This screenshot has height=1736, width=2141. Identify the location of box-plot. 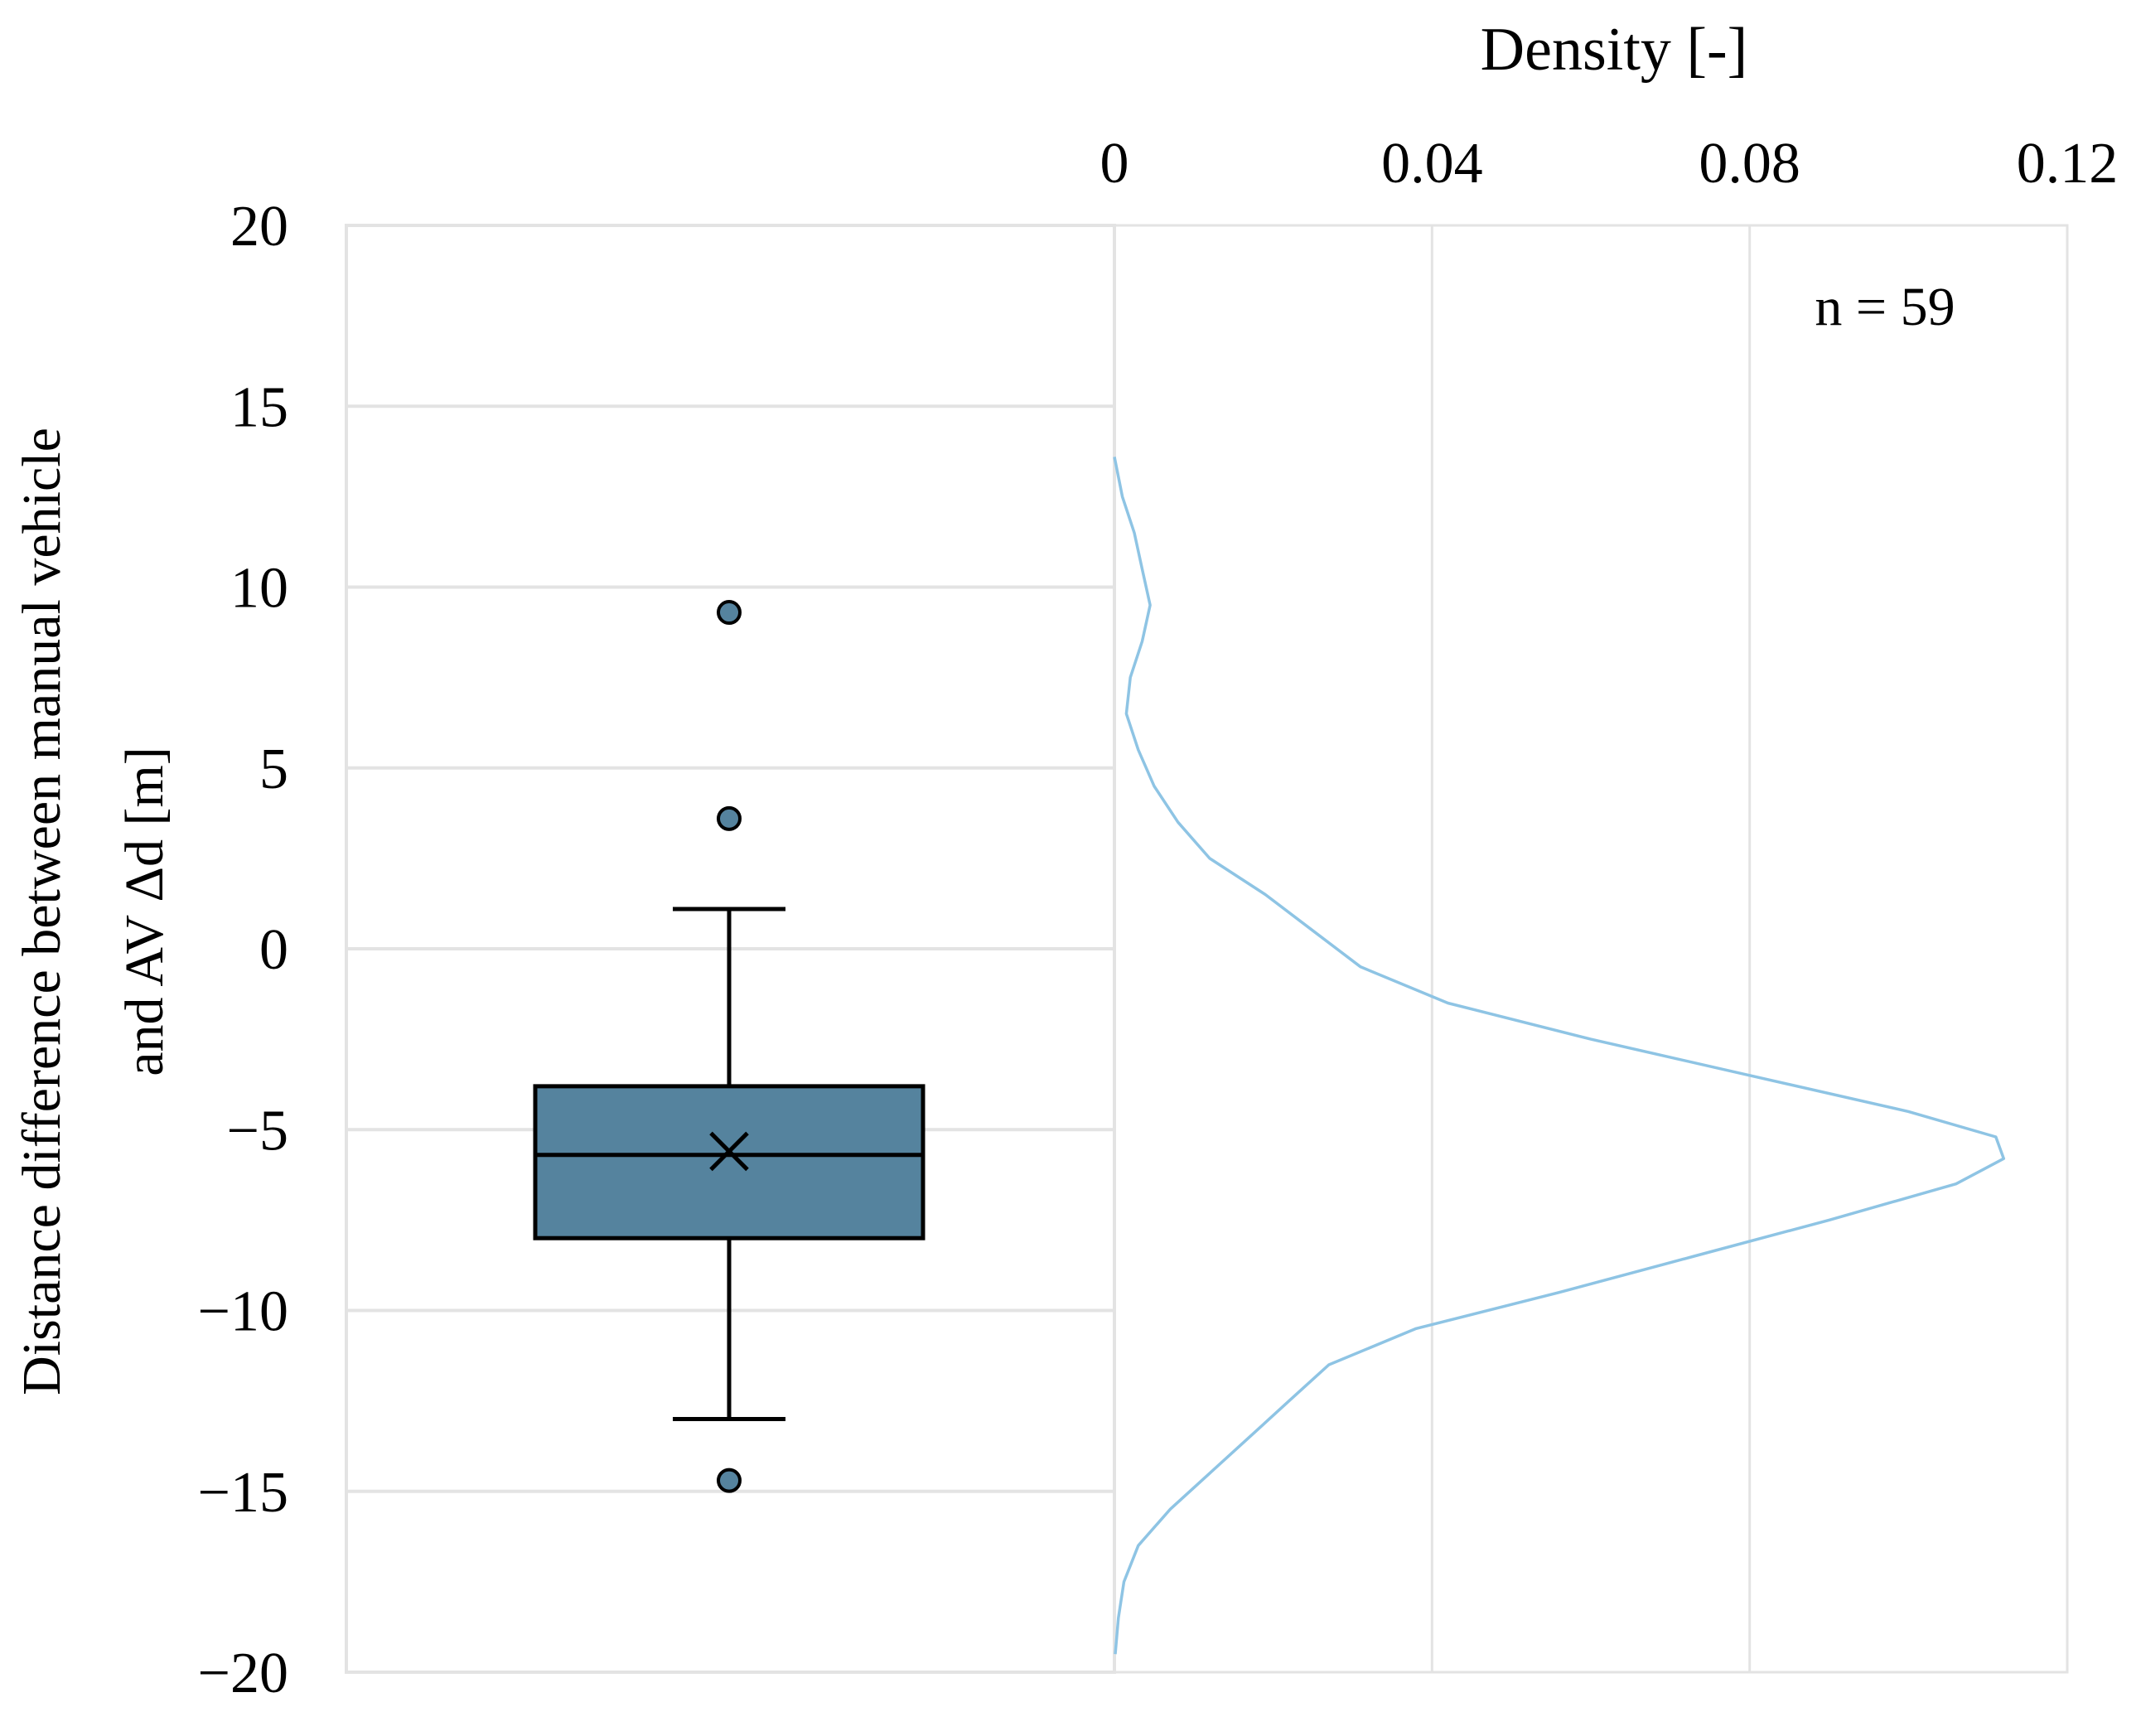
(730, 1046).